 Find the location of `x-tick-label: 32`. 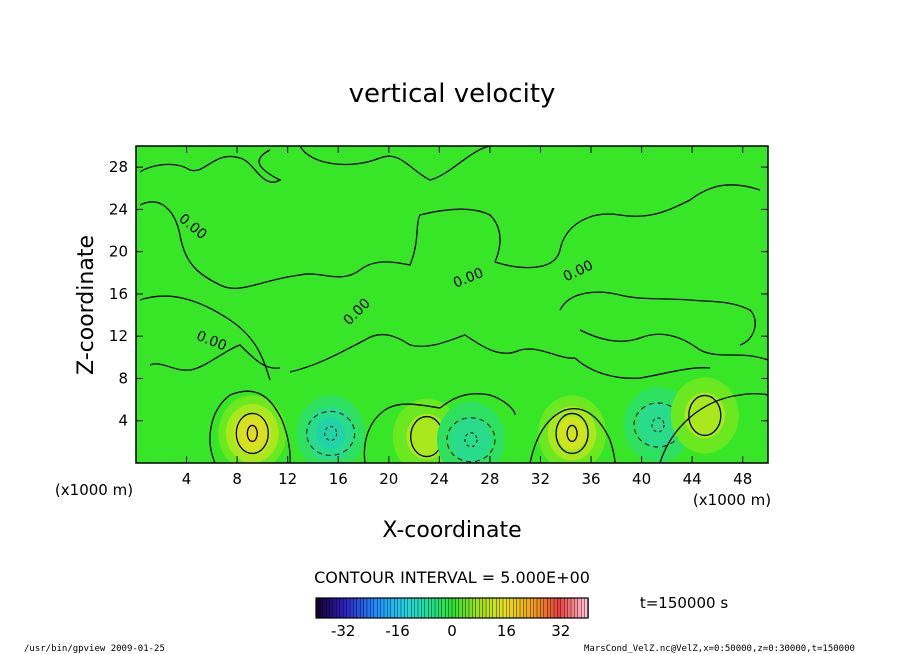

x-tick-label: 32 is located at coordinates (540, 479).